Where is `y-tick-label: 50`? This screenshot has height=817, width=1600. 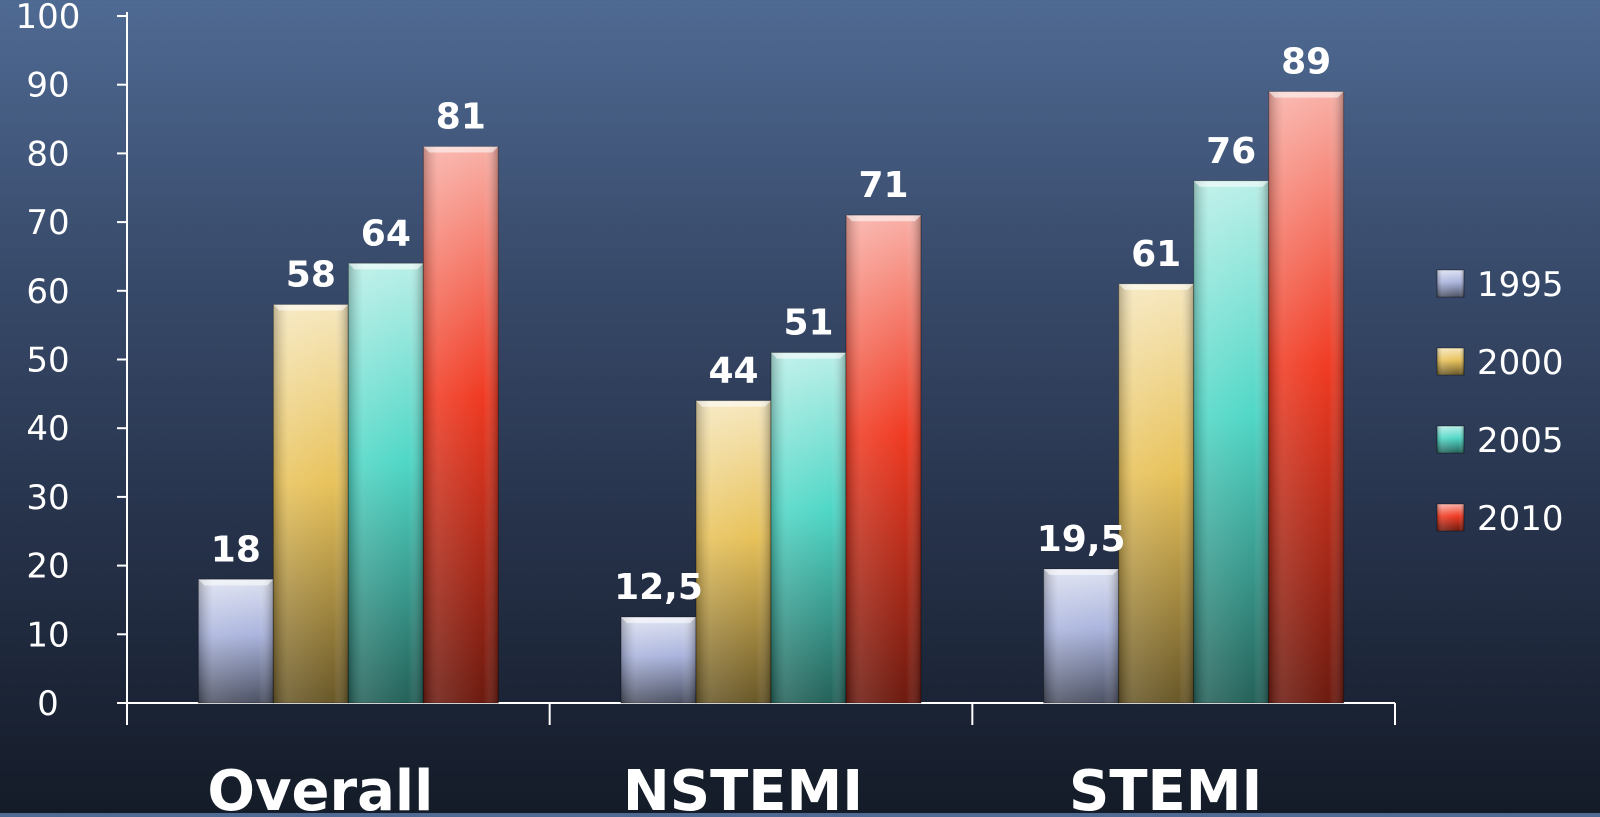 y-tick-label: 50 is located at coordinates (47, 361).